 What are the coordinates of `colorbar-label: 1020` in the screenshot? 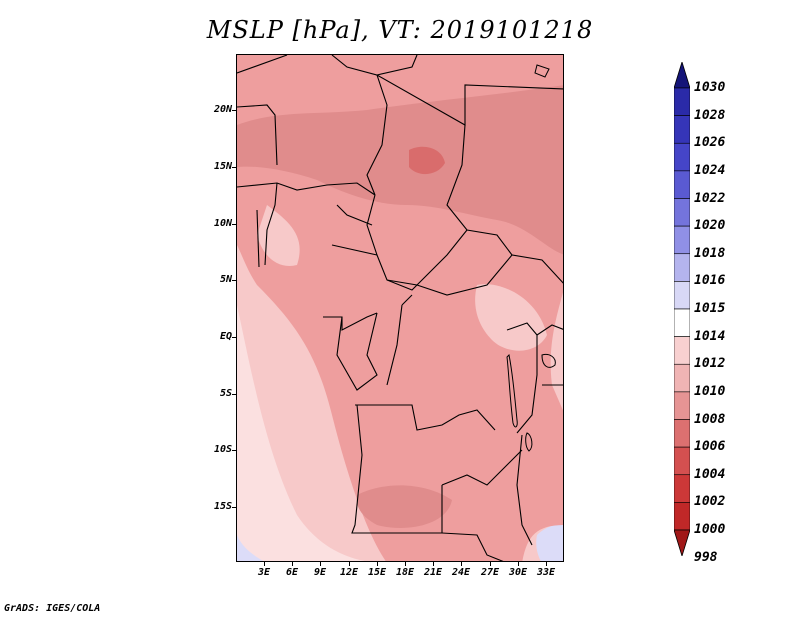 It's located at (710, 226).